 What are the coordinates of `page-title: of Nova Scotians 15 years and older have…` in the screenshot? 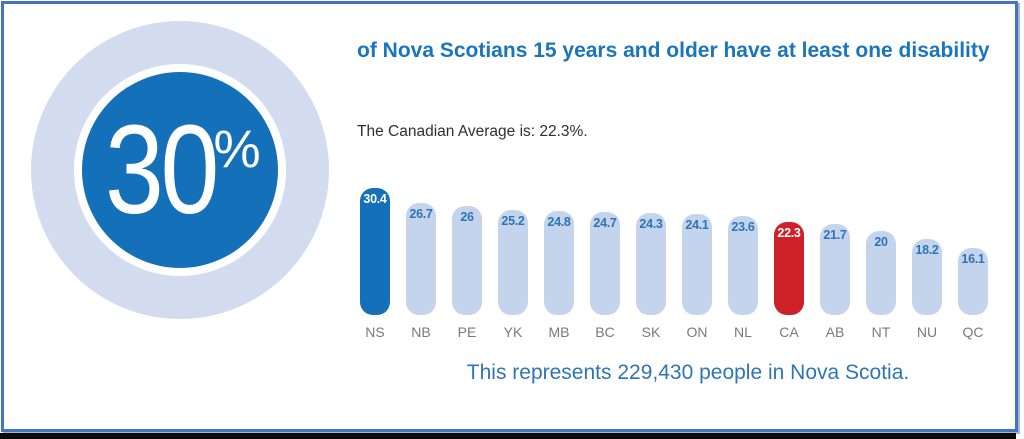 It's located at (673, 50).